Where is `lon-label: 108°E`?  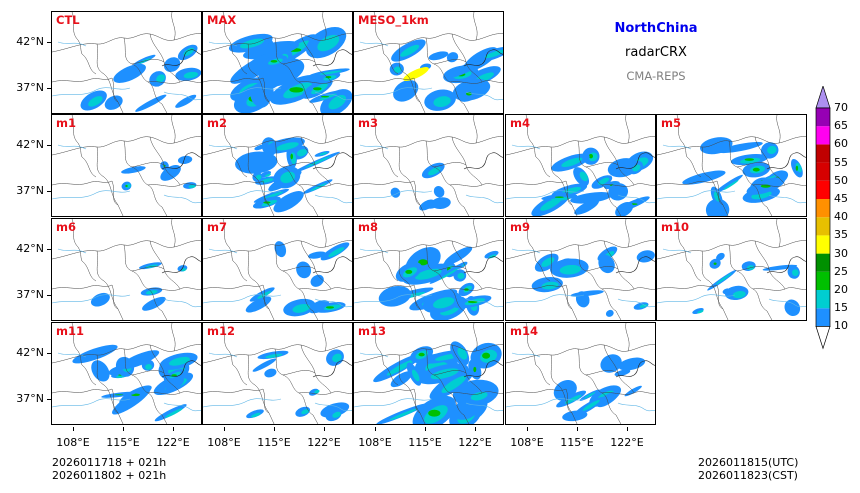 lon-label: 108°E is located at coordinates (73, 442).